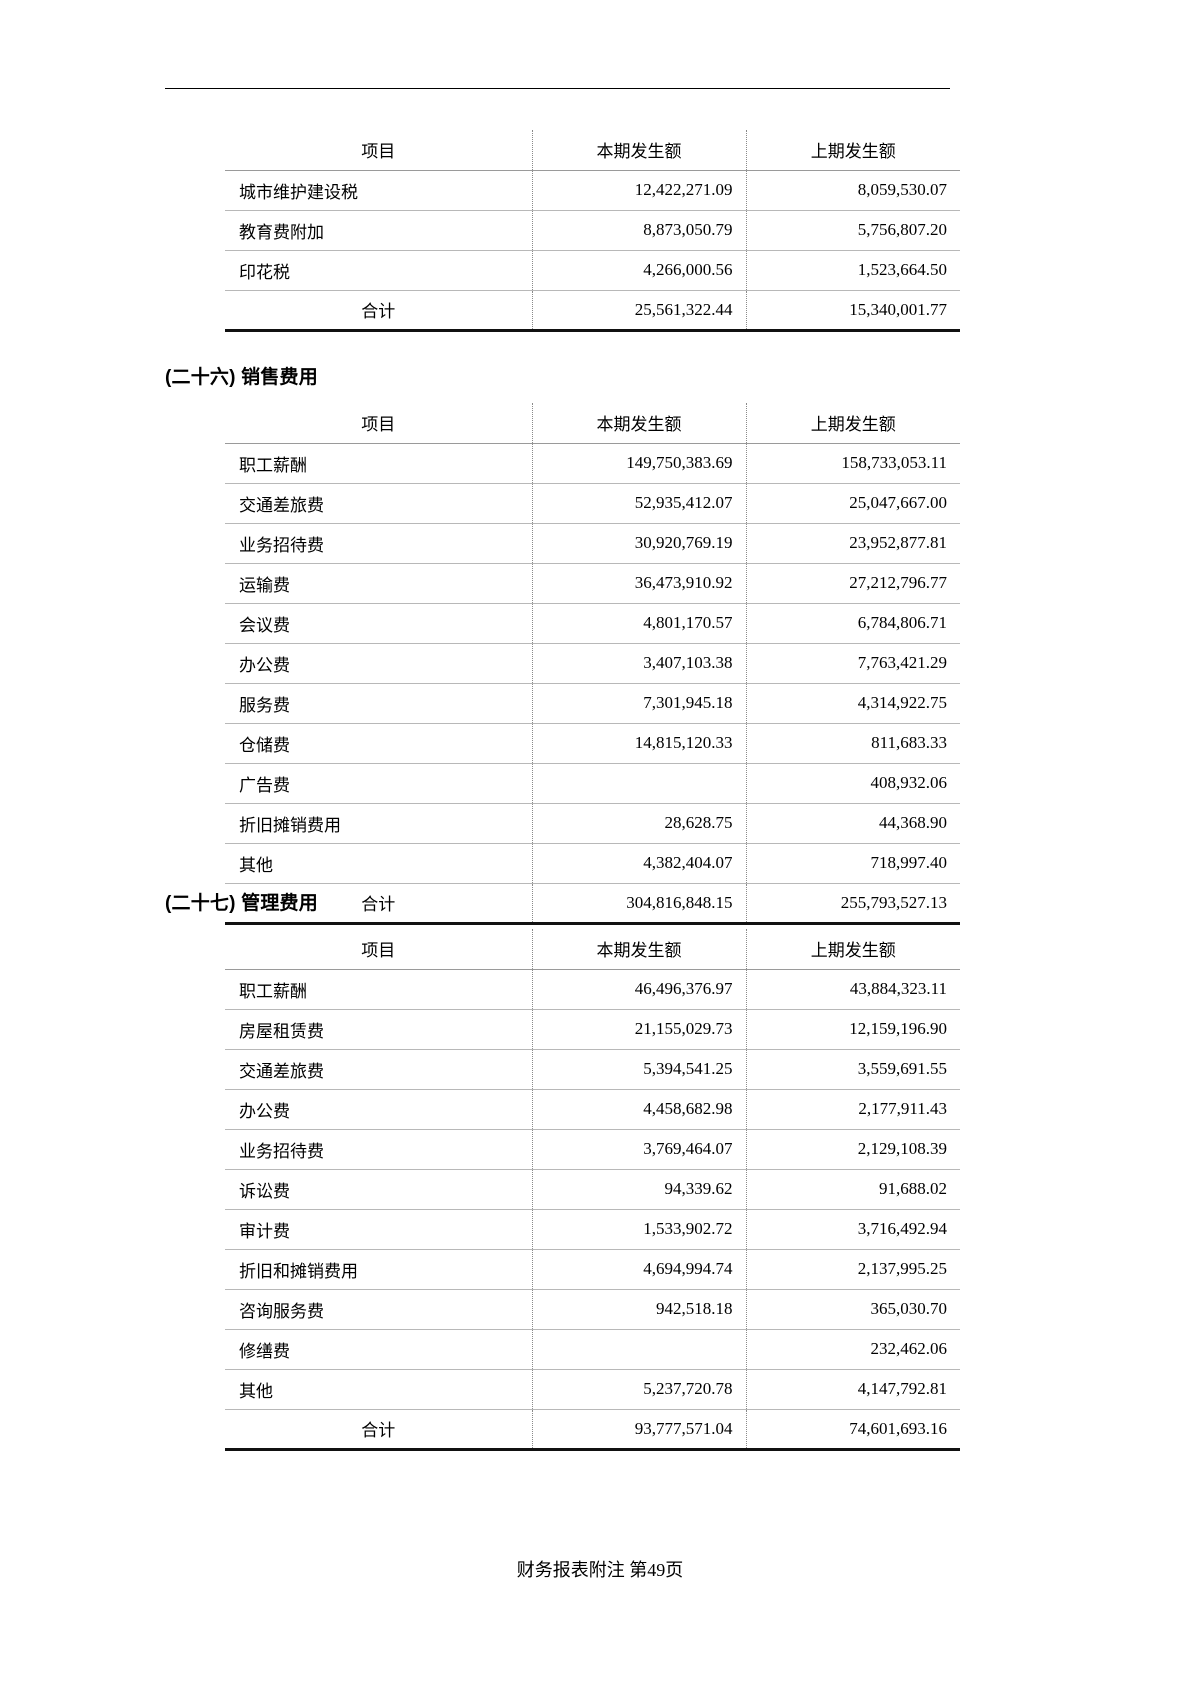 This screenshot has height=1696, width=1200. What do you see at coordinates (852, 783) in the screenshot?
I see `row-prior-value: 408,932.06` at bounding box center [852, 783].